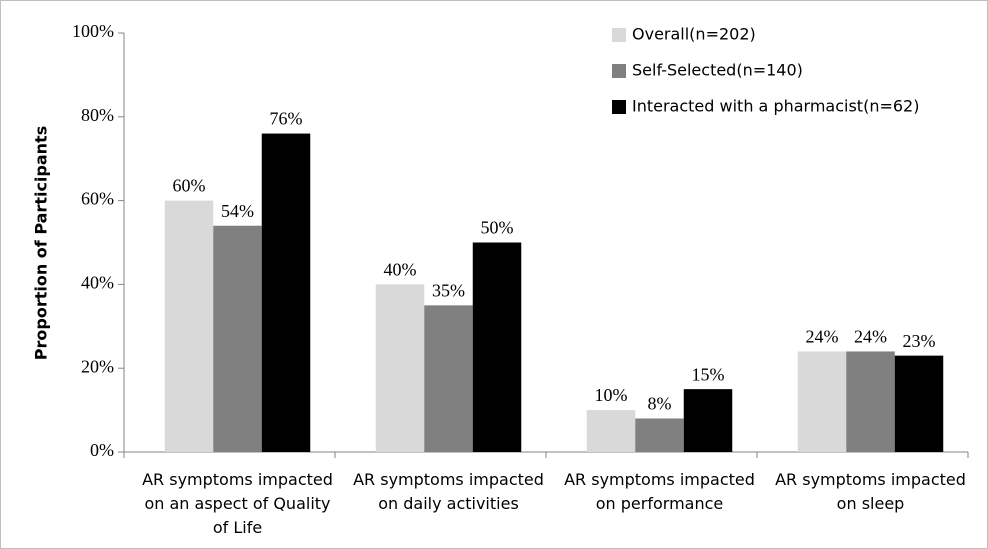 Image resolution: width=988 pixels, height=549 pixels. Describe the element at coordinates (41, 243) in the screenshot. I see `y-axis-label: Proportion of Participants` at that location.